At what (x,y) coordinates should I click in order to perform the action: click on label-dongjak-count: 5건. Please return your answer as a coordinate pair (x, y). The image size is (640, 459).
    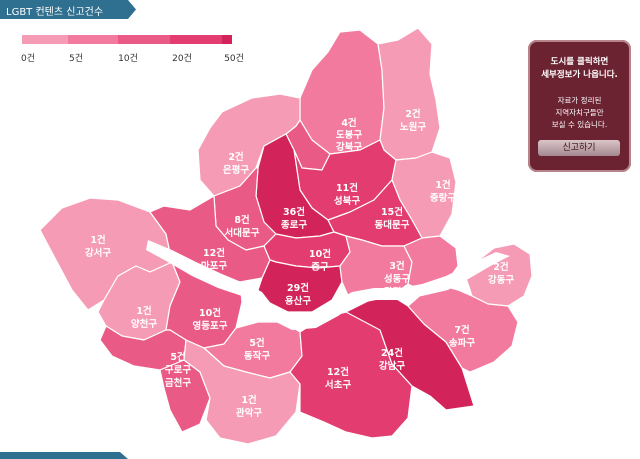
    Looking at the image, I should click on (256, 343).